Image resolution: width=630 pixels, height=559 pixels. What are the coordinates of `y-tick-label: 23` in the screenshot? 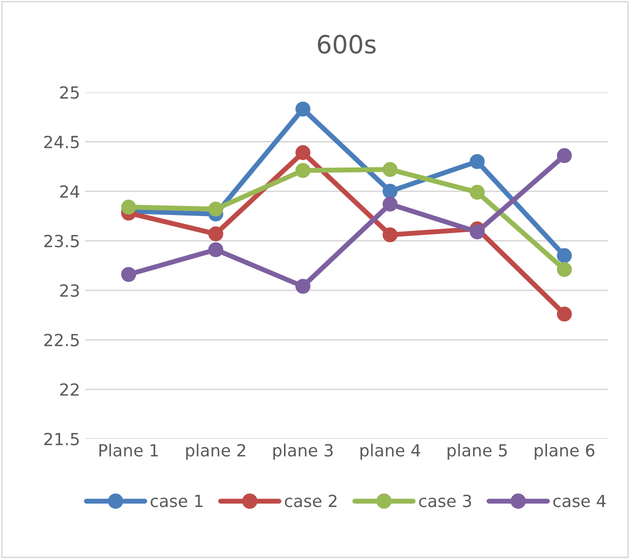 It's located at (69, 290).